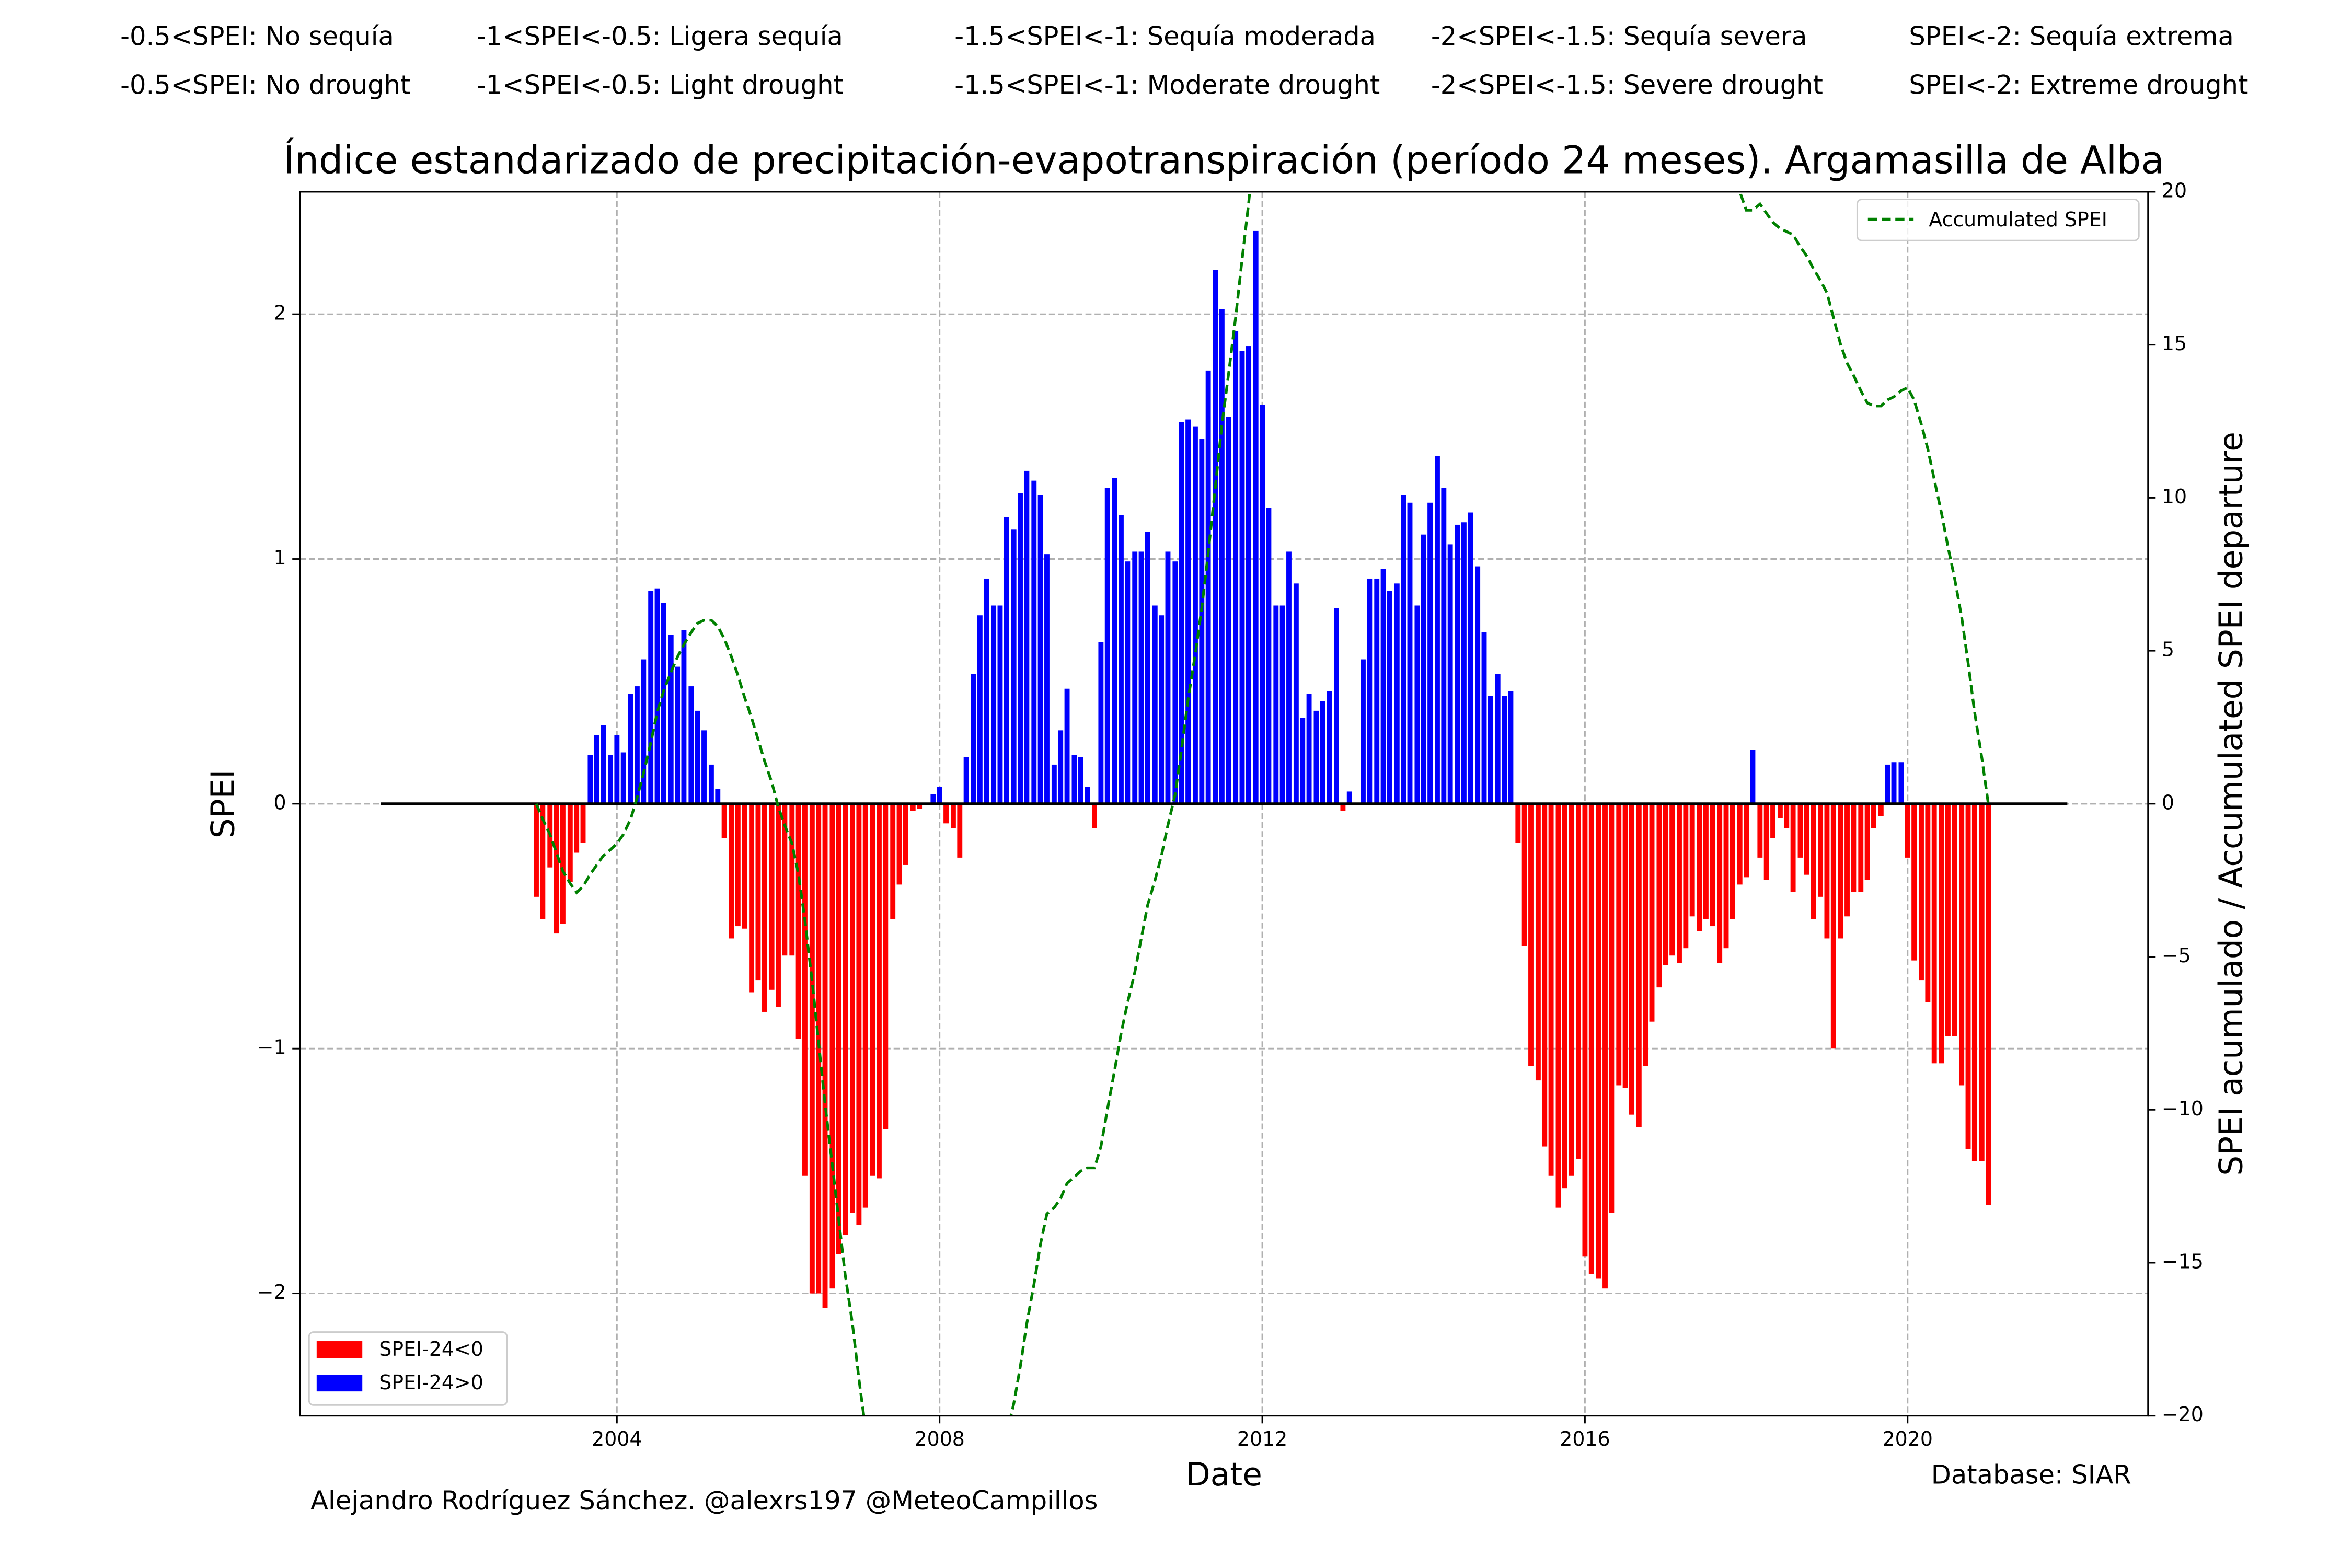 The width and height of the screenshot is (2352, 1568). What do you see at coordinates (271, 1047) in the screenshot?
I see `y-tick-label: −1` at bounding box center [271, 1047].